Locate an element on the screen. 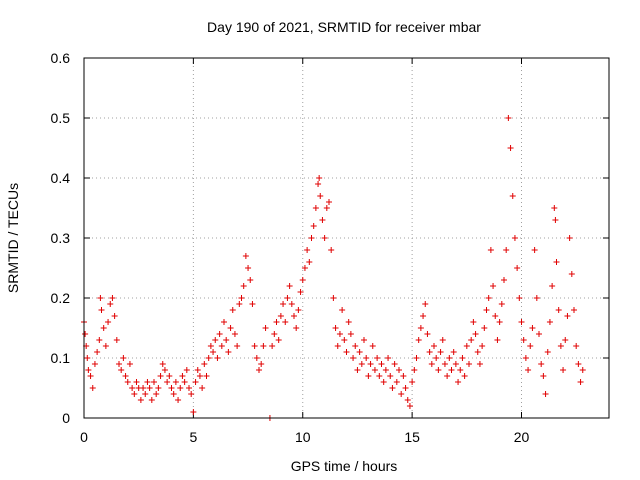 Image resolution: width=640 pixels, height=480 pixels. x-tick-label: 15 is located at coordinates (412, 437).